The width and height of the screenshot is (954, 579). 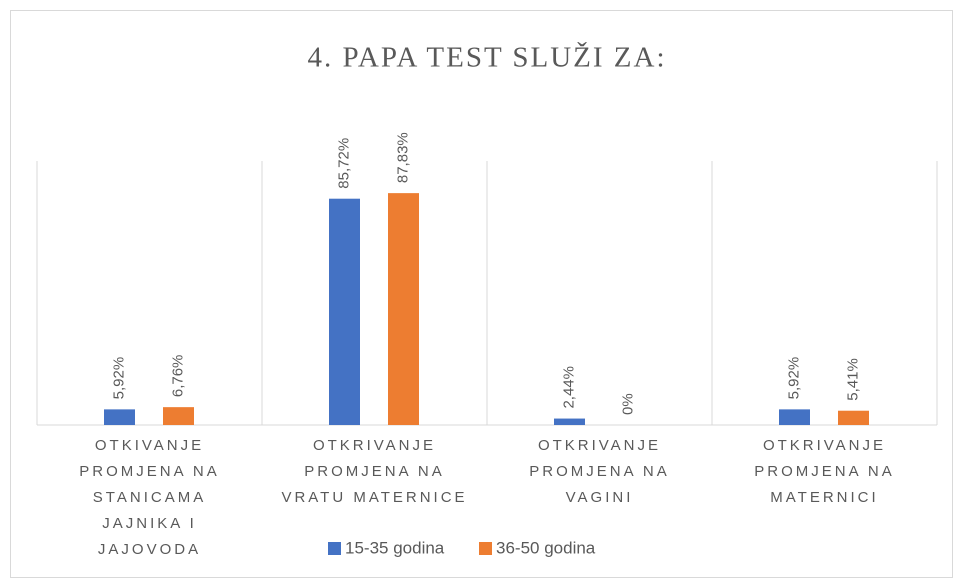 What do you see at coordinates (546, 547) in the screenshot?
I see `legend-label: 36-50 godina` at bounding box center [546, 547].